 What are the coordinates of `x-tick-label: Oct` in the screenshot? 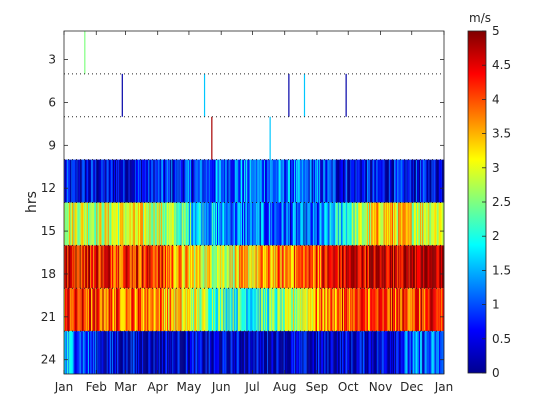 It's located at (348, 387).